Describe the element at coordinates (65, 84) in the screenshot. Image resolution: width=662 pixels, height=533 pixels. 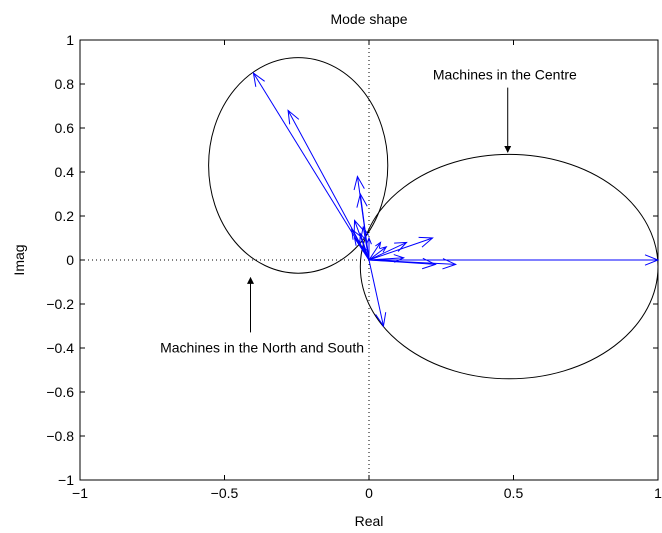
I see `y-tick-label: 0.8` at that location.